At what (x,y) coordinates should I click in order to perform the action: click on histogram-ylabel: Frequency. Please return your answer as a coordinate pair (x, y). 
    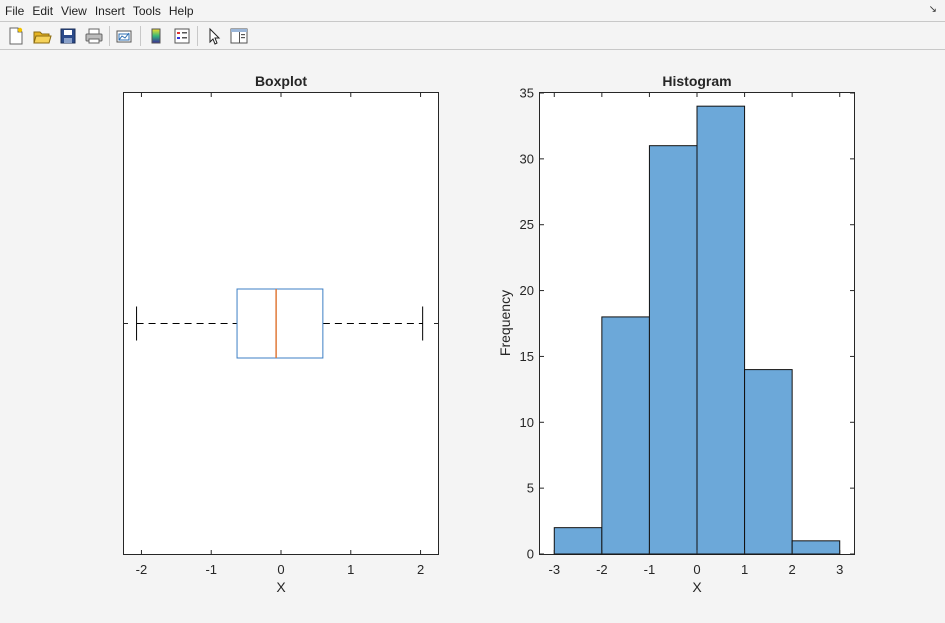
    Looking at the image, I should click on (505, 323).